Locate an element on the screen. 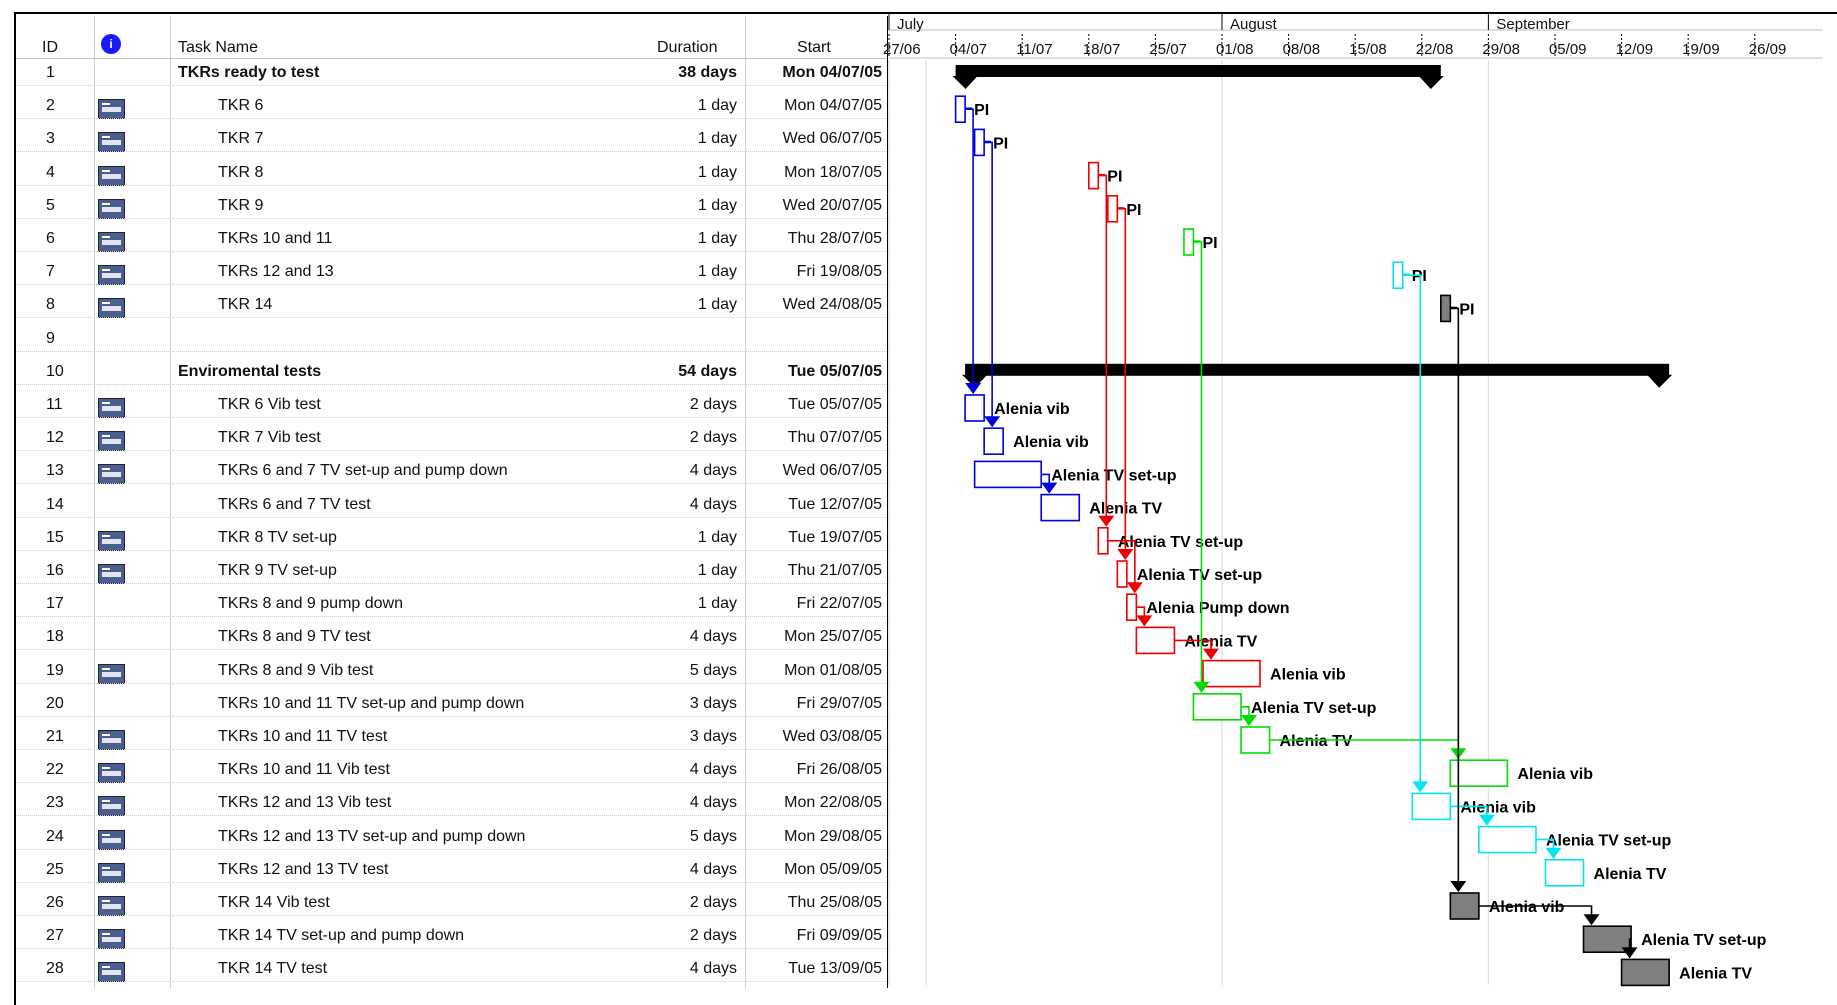 This screenshot has width=1837, height=1005. task-start-cell: Wed 20/07/05 is located at coordinates (832, 205).